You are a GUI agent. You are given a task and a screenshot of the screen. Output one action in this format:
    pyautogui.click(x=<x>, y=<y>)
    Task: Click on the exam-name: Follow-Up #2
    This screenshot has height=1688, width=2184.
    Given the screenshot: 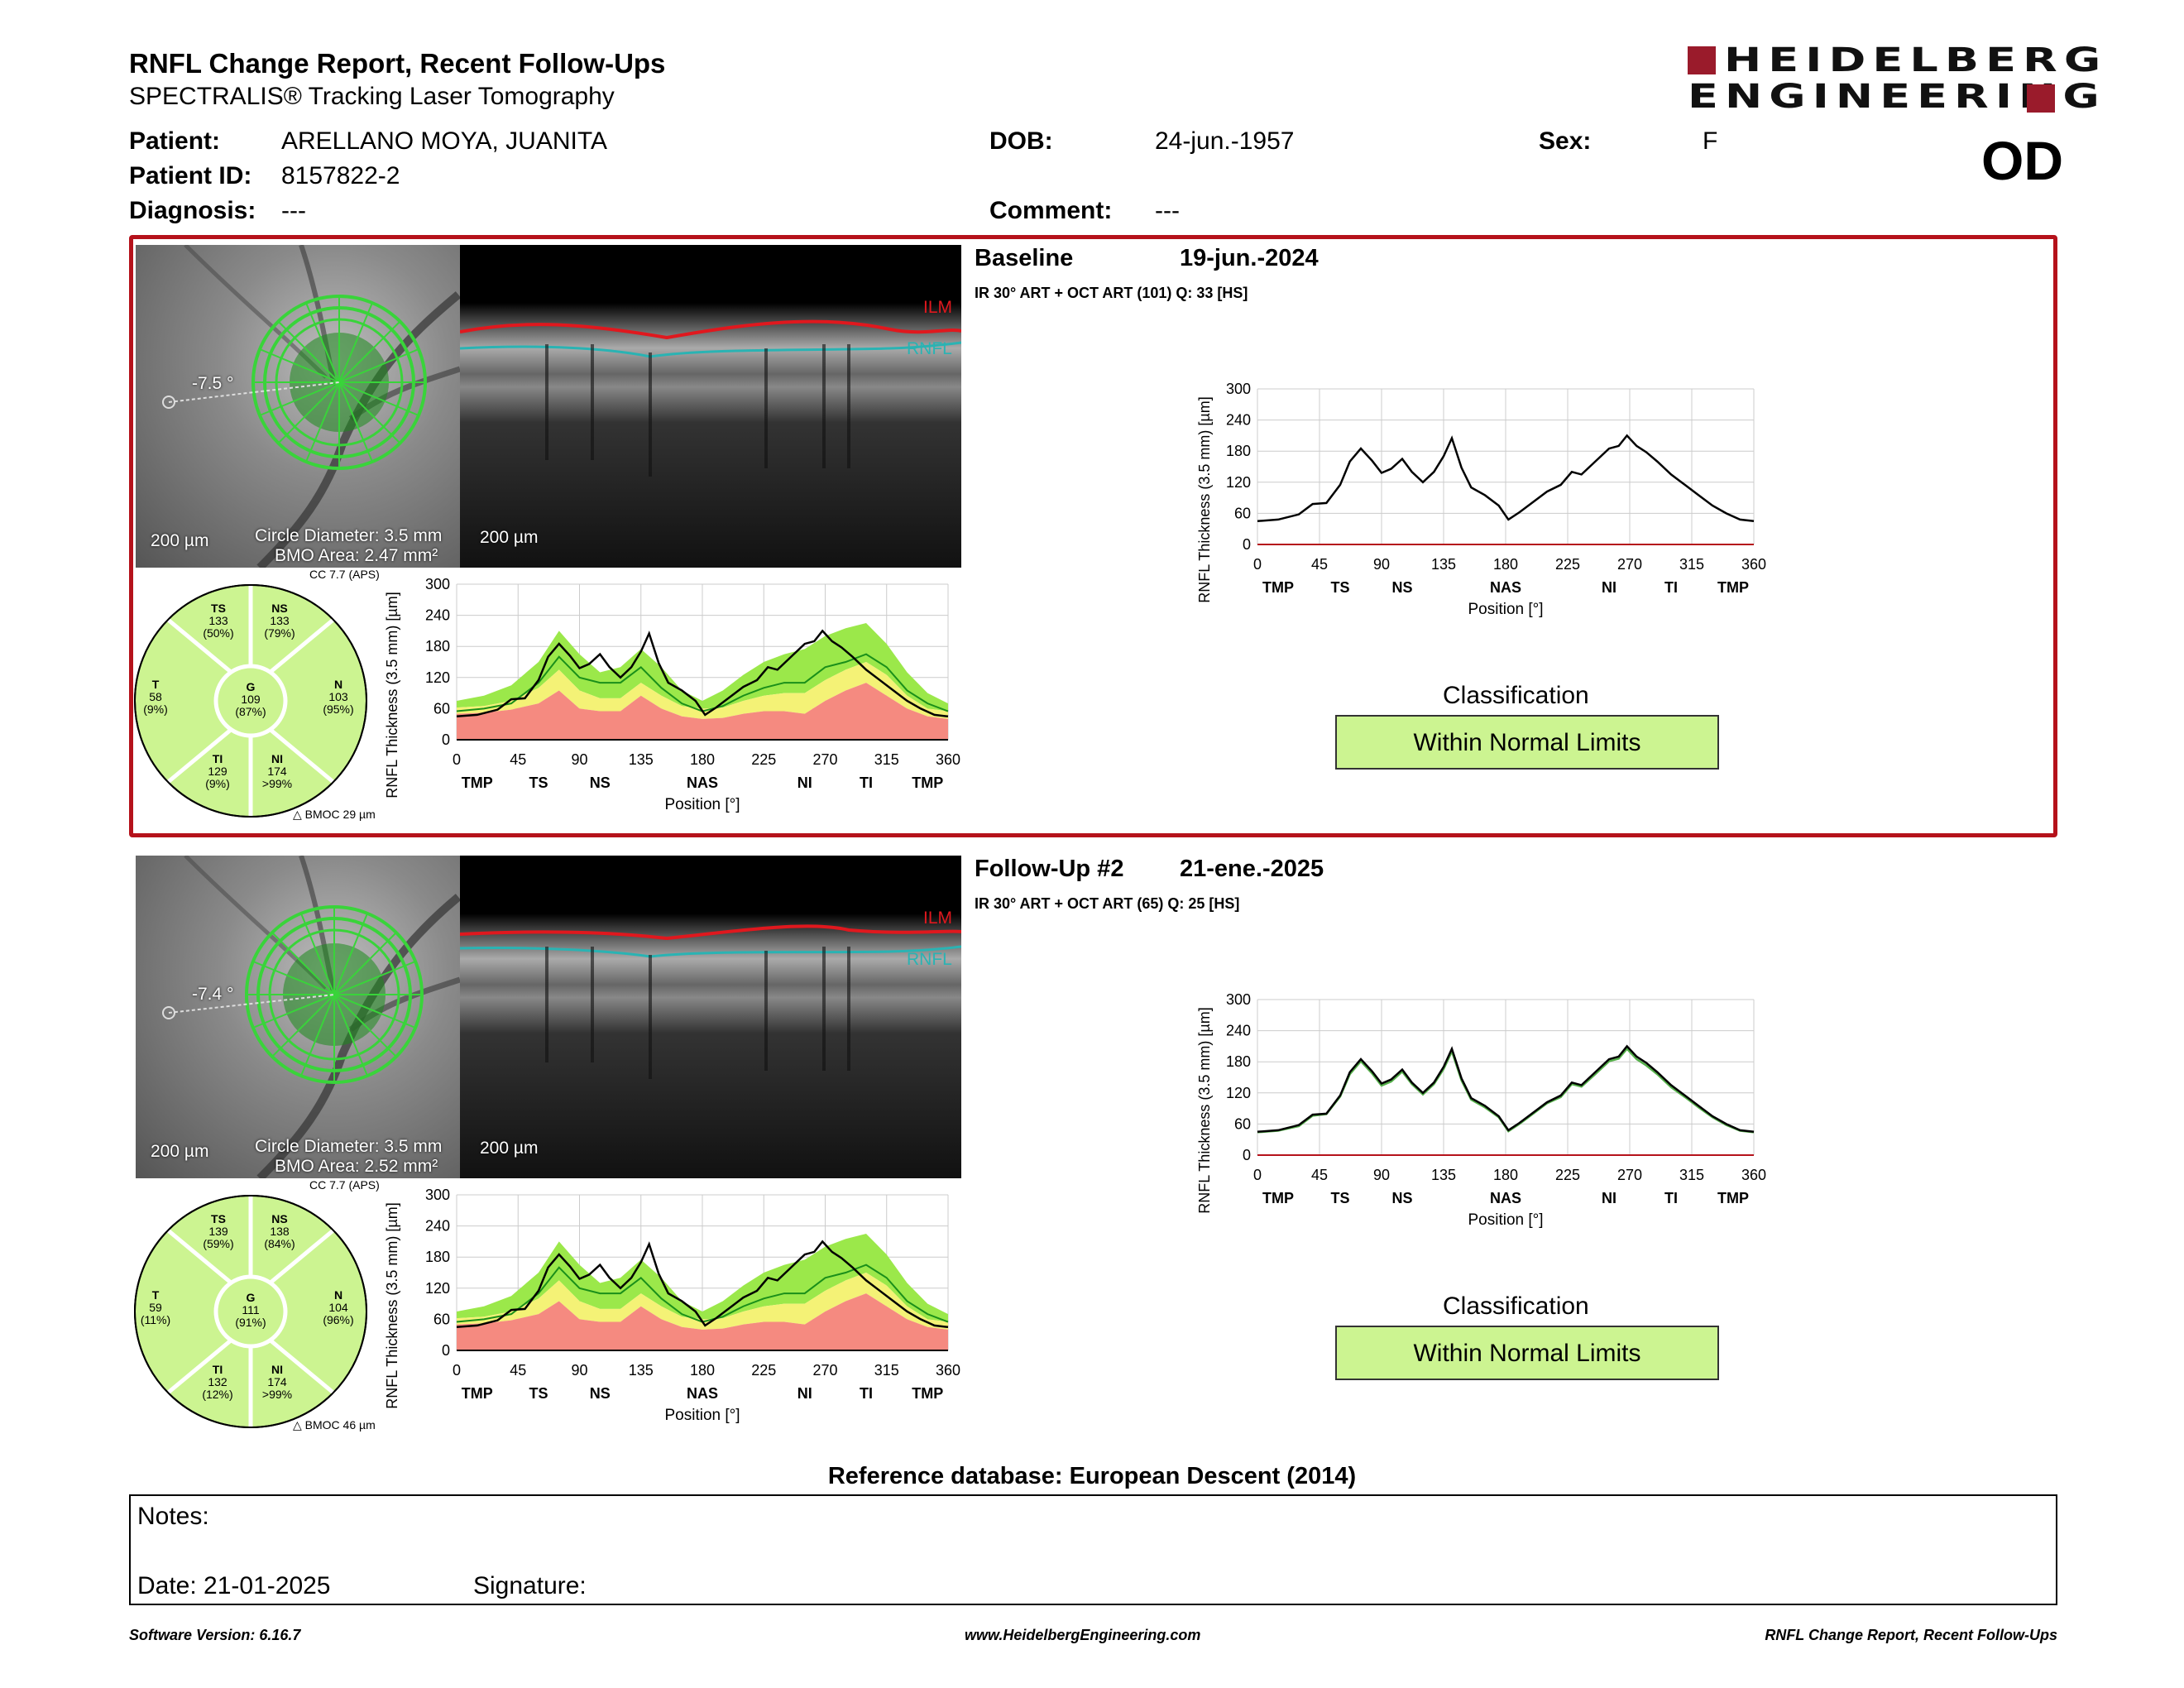 What is the action you would take?
    pyautogui.click(x=1049, y=869)
    